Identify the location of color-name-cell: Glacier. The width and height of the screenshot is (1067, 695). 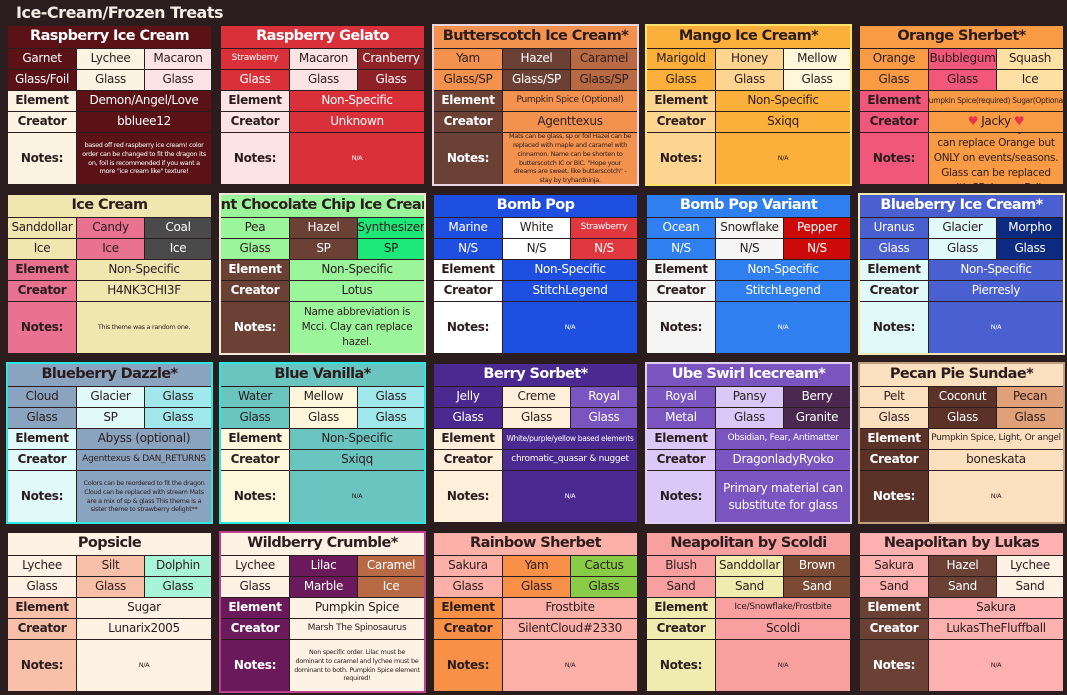
(110, 397).